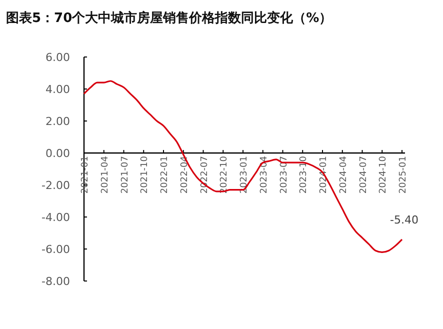 This screenshot has width=443, height=329. What do you see at coordinates (205, 175) in the screenshot?
I see `x-tick-label: 2022-07` at bounding box center [205, 175].